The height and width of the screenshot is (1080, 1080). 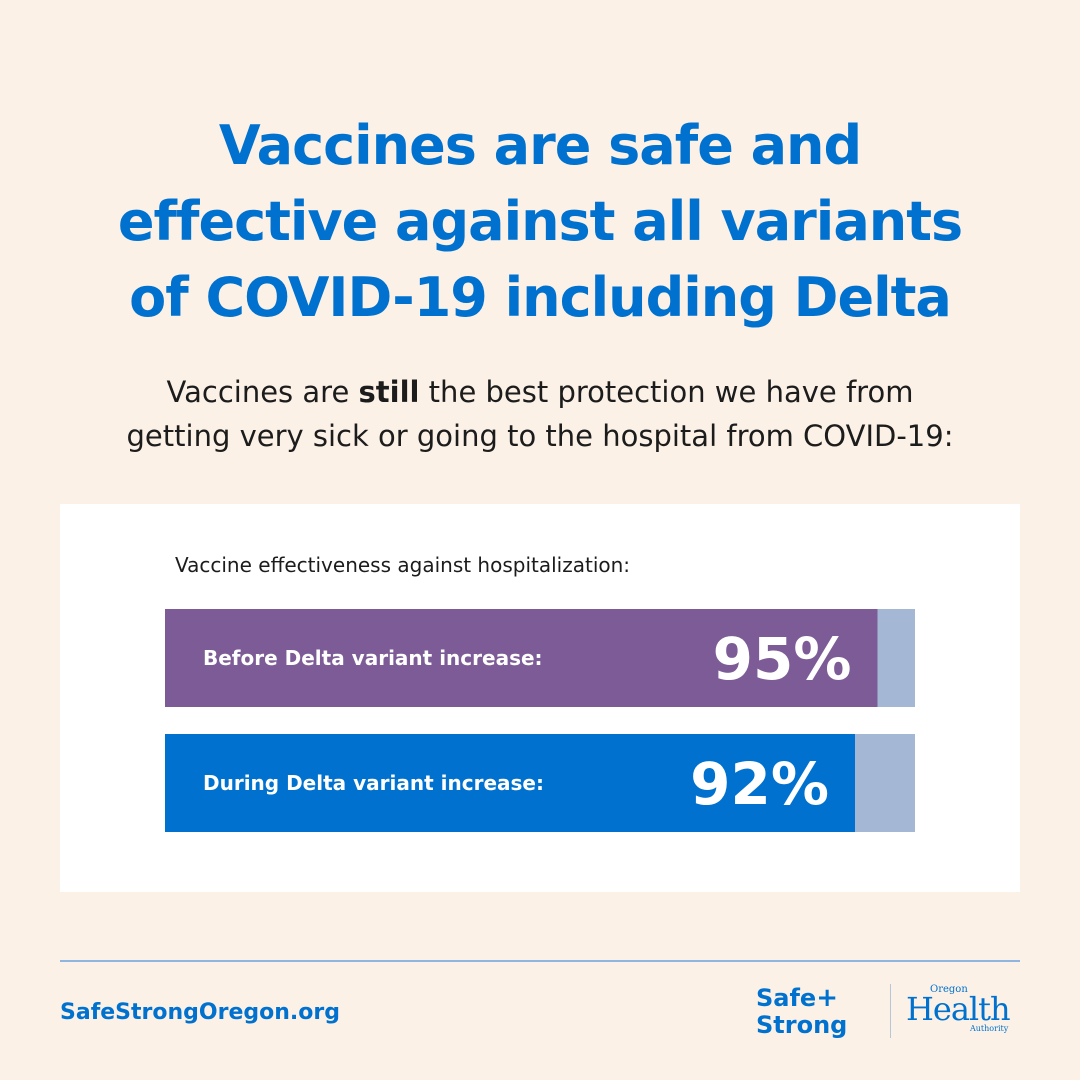 I want to click on headline-line-1: Vaccines are safe and, so click(x=540, y=145).